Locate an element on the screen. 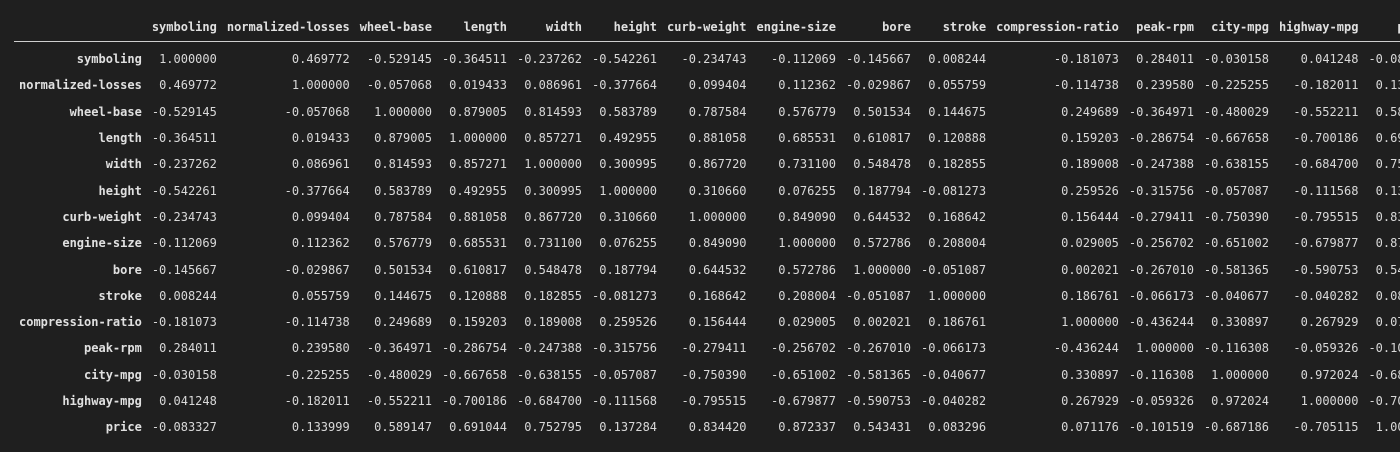 Image resolution: width=1400 pixels, height=452 pixels. column-header: wheel-base is located at coordinates (395, 28).